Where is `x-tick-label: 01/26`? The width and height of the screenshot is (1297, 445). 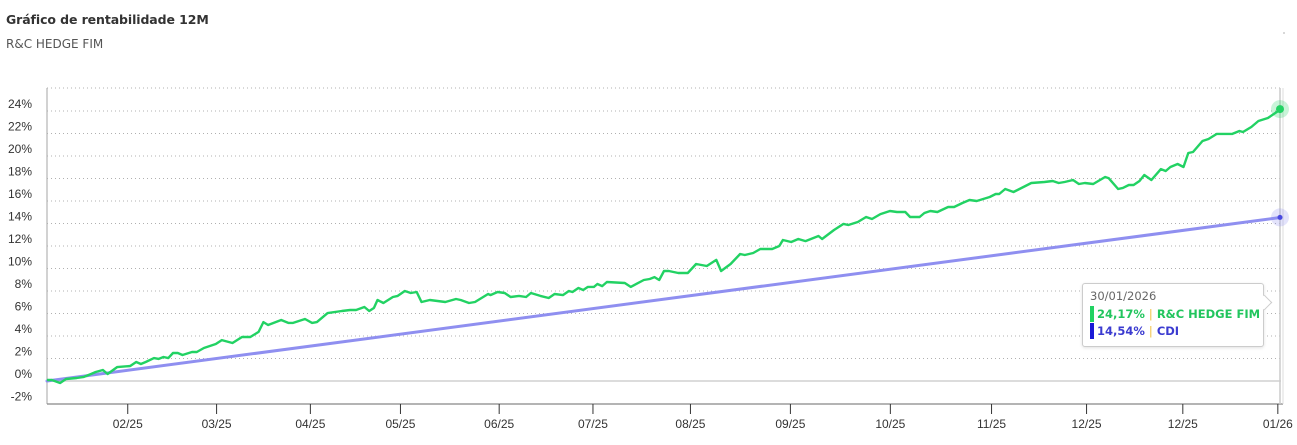 x-tick-label: 01/26 is located at coordinates (1278, 424).